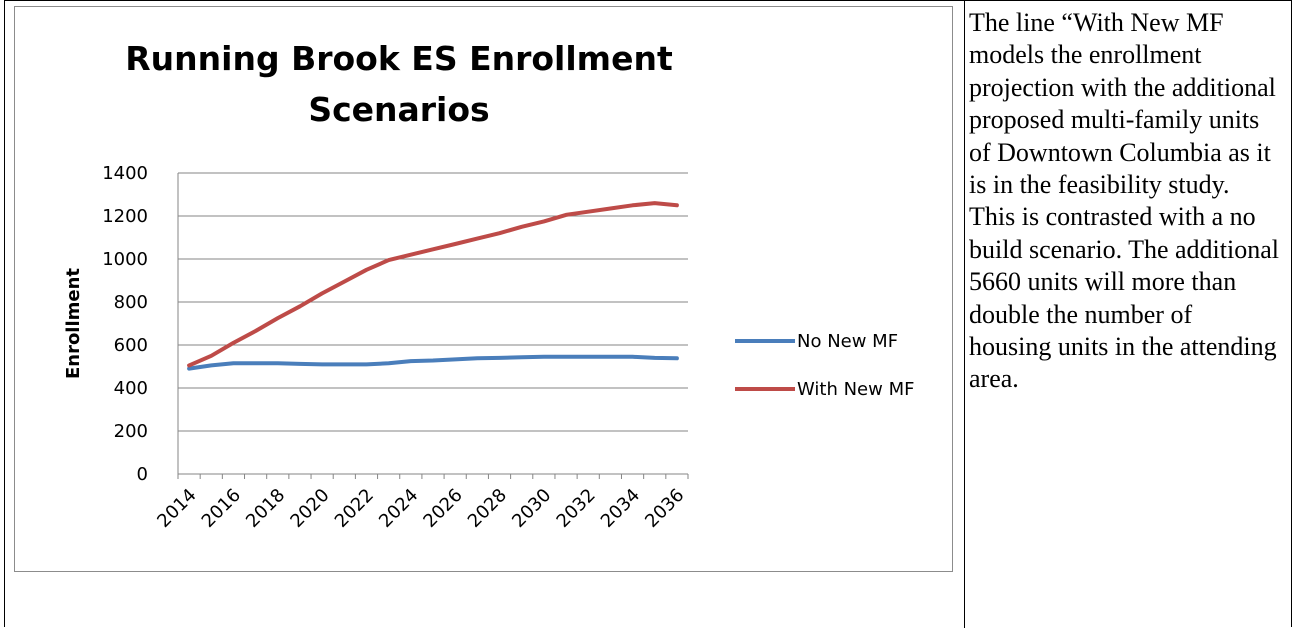  Describe the element at coordinates (487, 508) in the screenshot. I see `x-tick-label: 2028` at that location.